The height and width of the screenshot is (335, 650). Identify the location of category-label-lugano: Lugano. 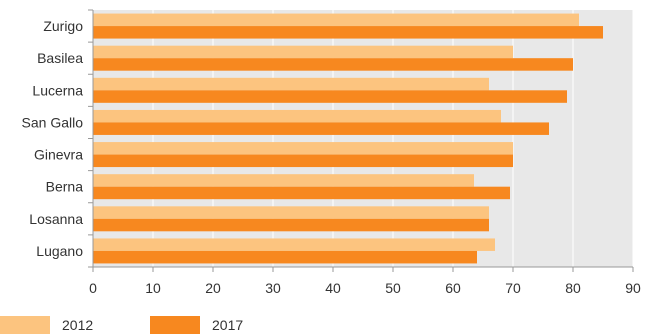
(59, 251).